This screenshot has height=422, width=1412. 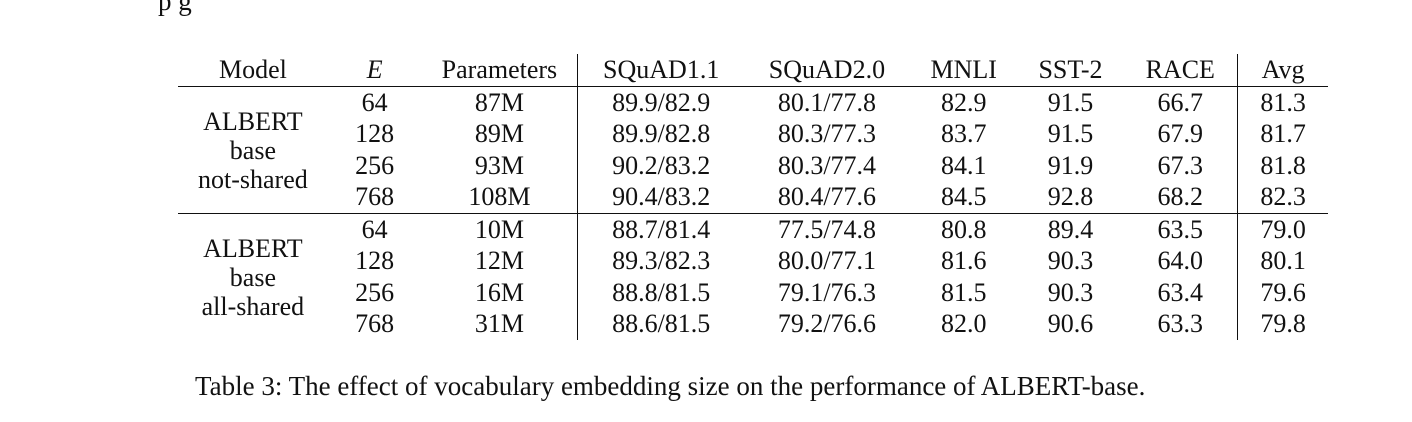 I want to click on cell-avg: 81.7, so click(x=1282, y=134).